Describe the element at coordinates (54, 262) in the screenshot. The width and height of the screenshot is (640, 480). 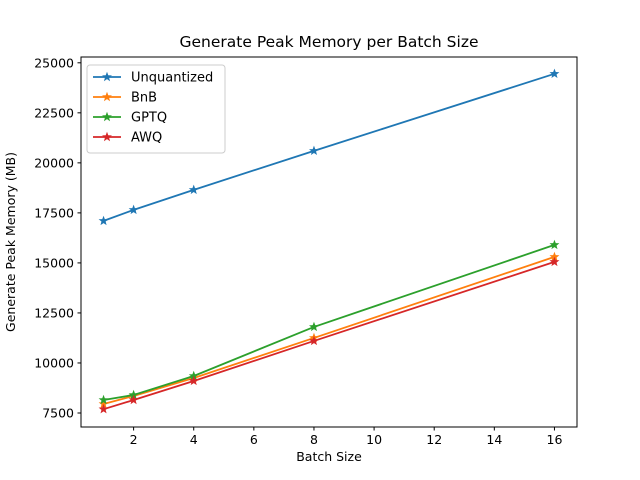
I see `y-tick-label: 15000` at that location.